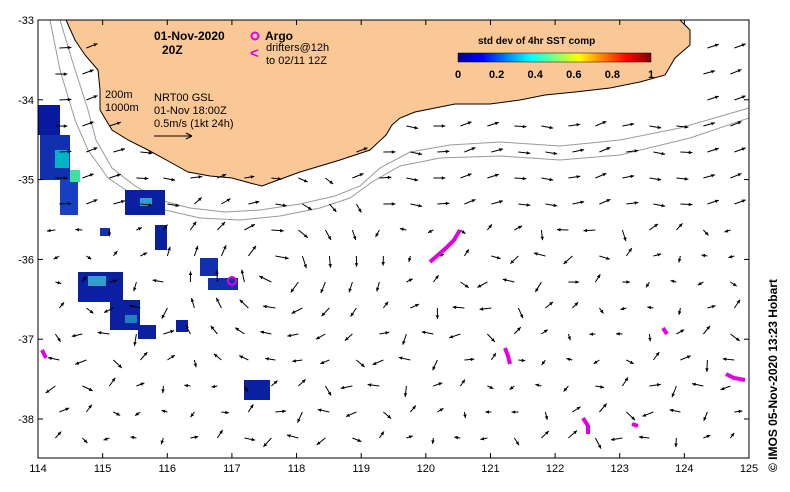  I want to click on product-label: NRT00 GSL, so click(184, 98).